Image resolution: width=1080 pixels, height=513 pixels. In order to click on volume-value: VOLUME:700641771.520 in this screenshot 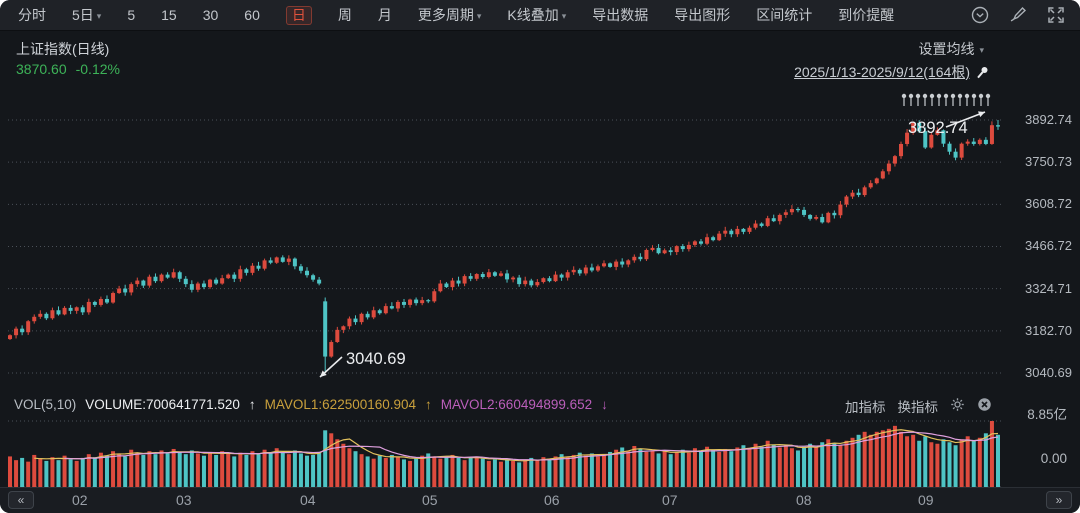, I will do `click(162, 404)`.